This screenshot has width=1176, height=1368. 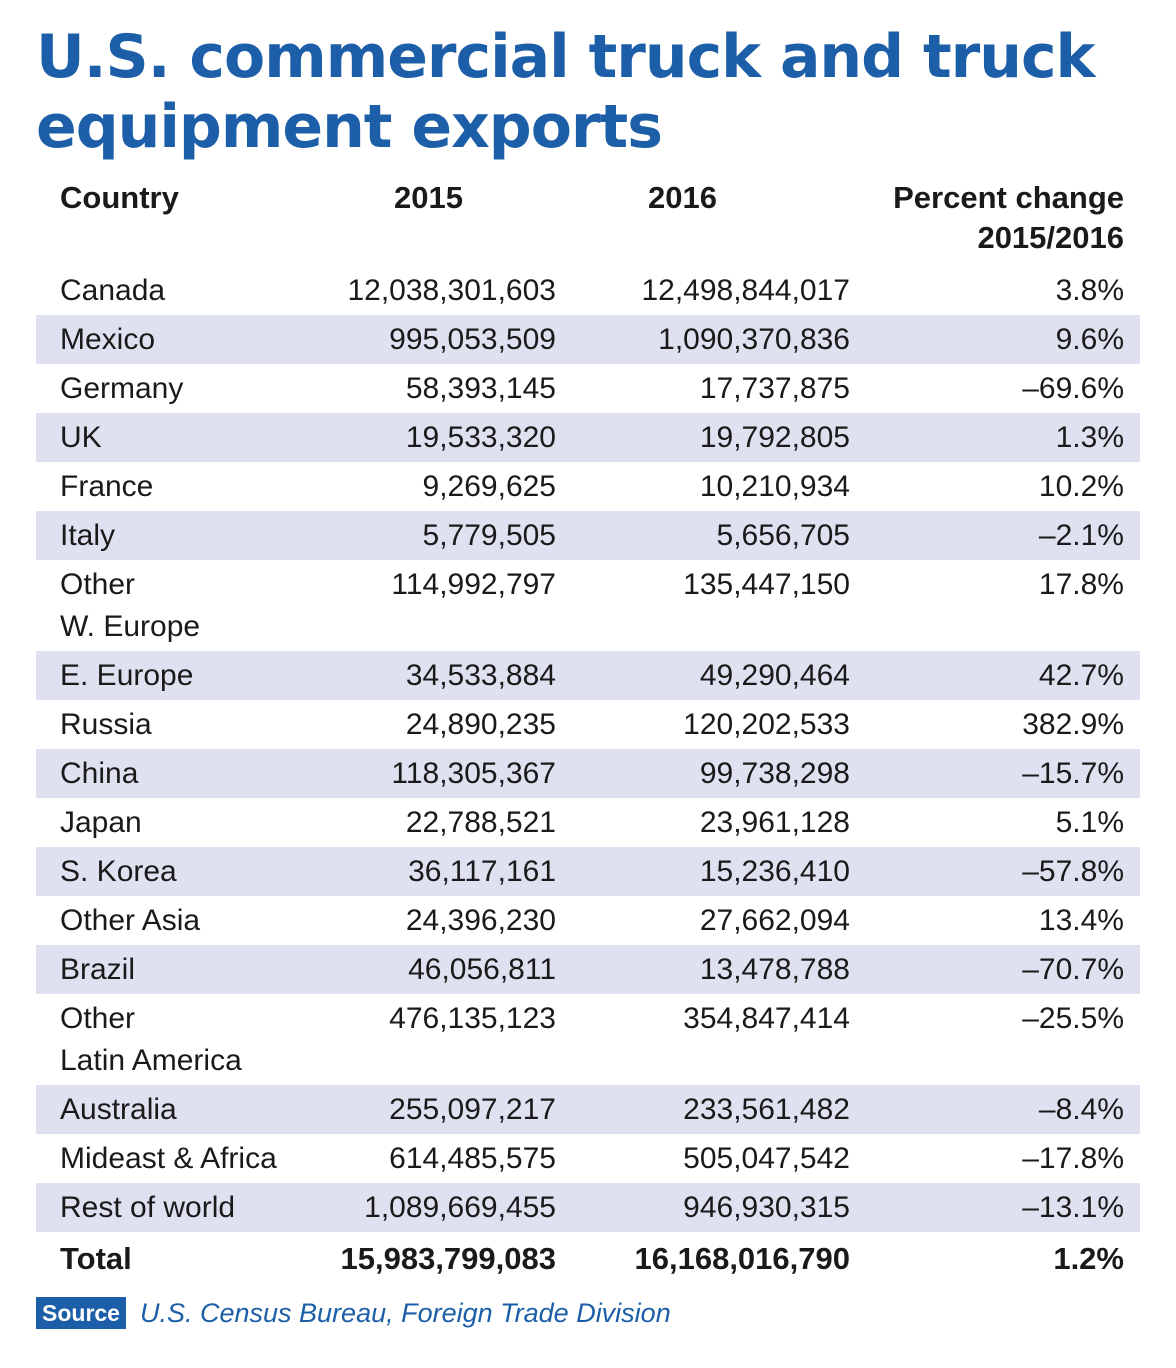 I want to click on value-2015-cell: 34,533,884, so click(x=431, y=675).